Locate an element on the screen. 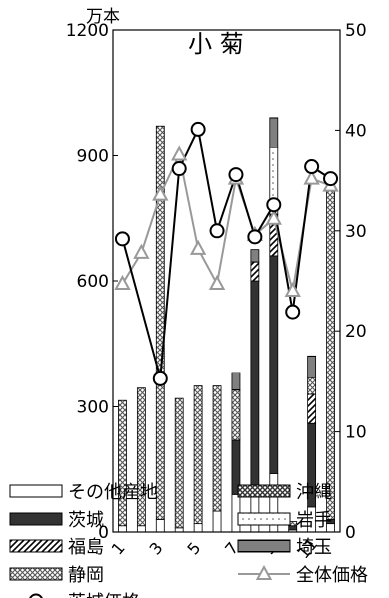 The image size is (389, 598). legend-swatch-ibaraki is located at coordinates (36, 519).